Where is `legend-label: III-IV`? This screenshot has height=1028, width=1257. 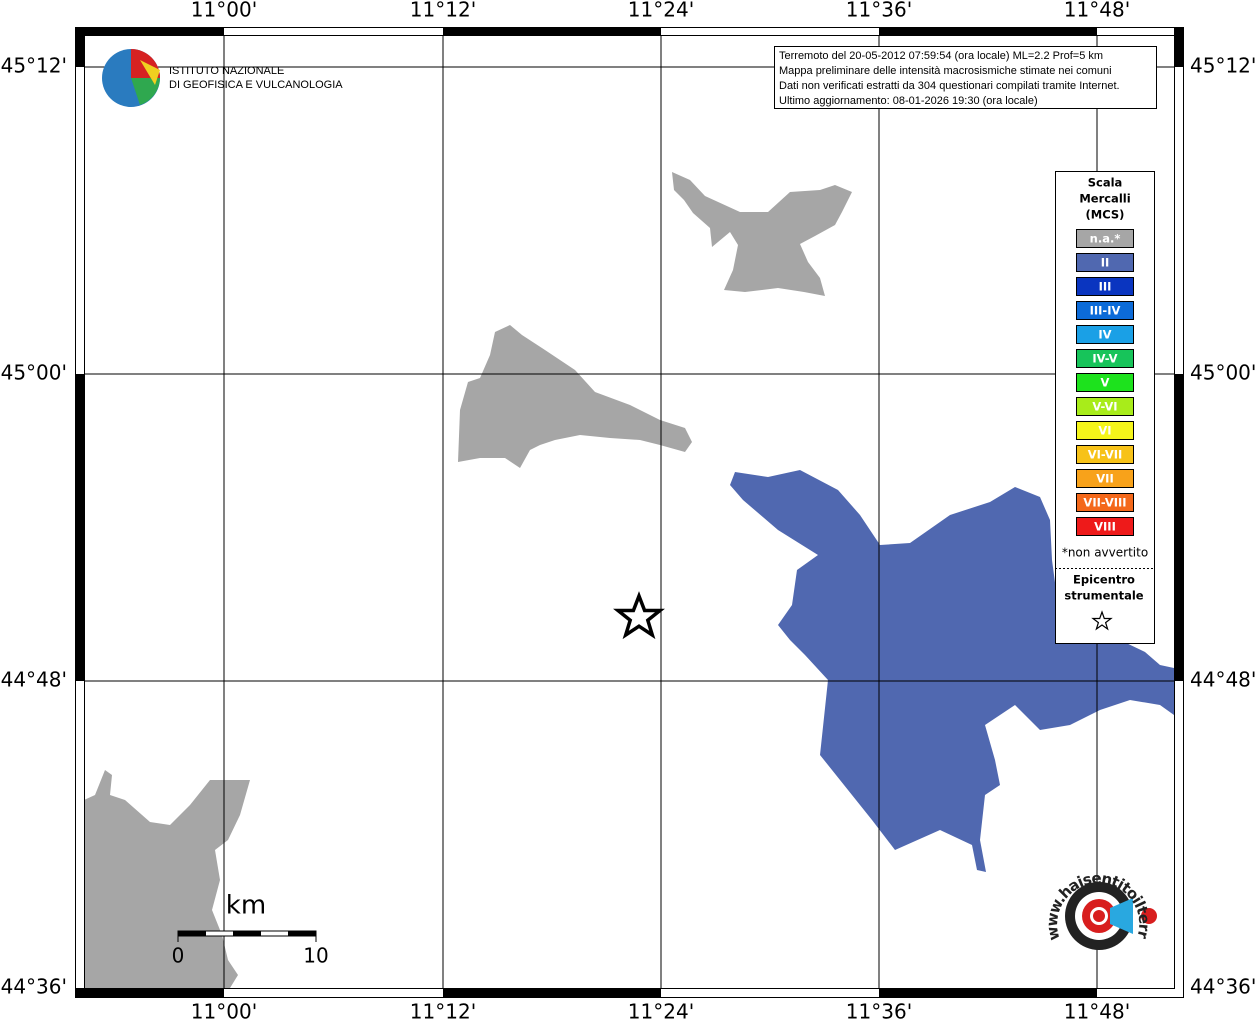 legend-label: III-IV is located at coordinates (1105, 311).